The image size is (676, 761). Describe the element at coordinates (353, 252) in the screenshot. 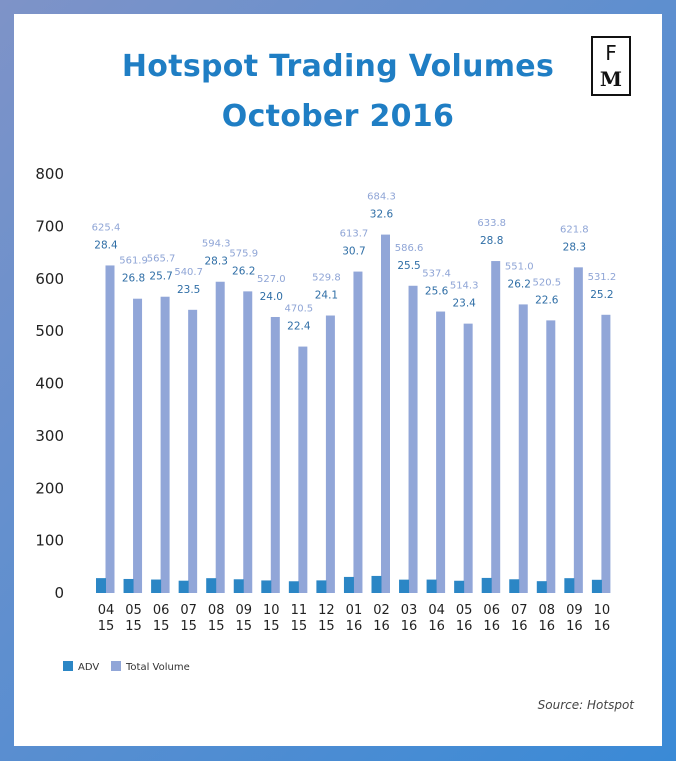

I see `data-label-adv: 30.7` at that location.